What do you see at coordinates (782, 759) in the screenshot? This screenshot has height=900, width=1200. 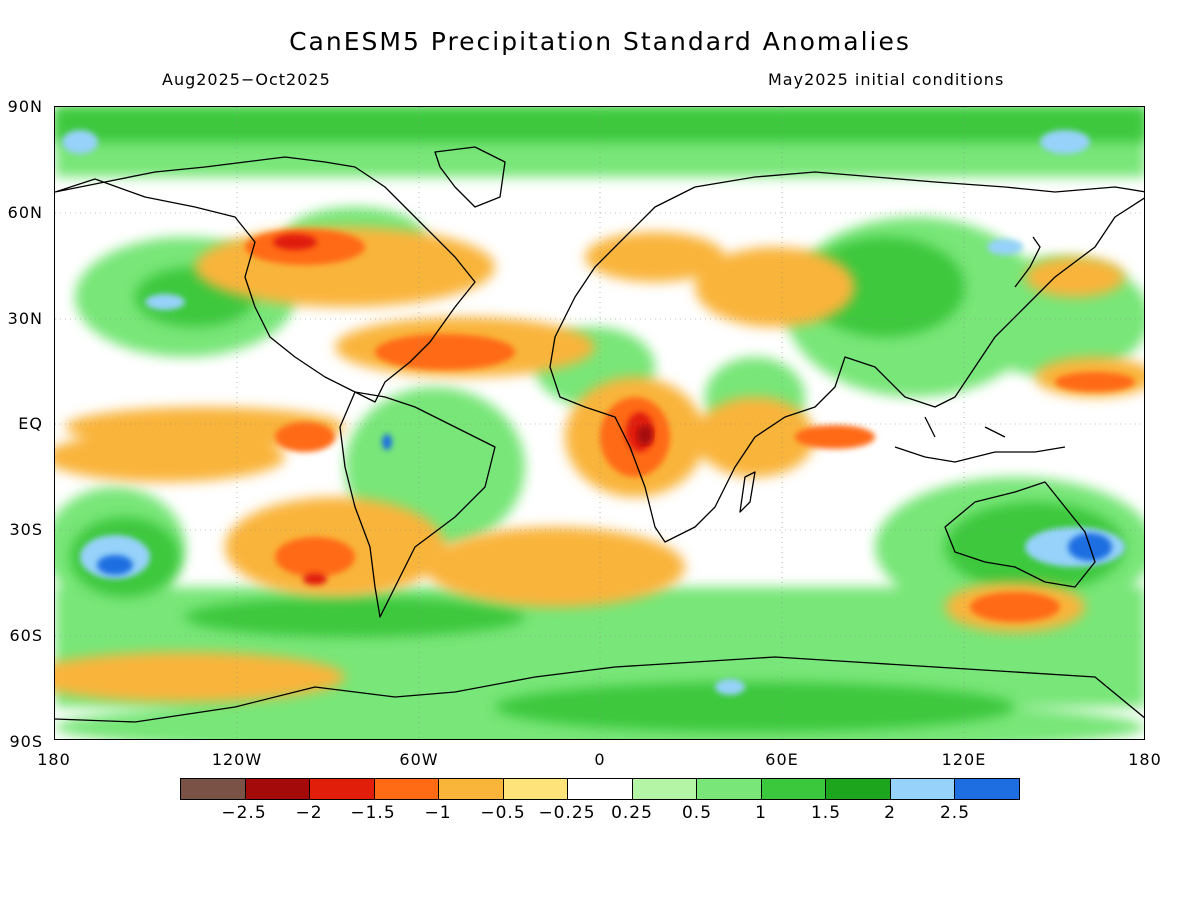 I see `lon-label-60e: 60E` at bounding box center [782, 759].